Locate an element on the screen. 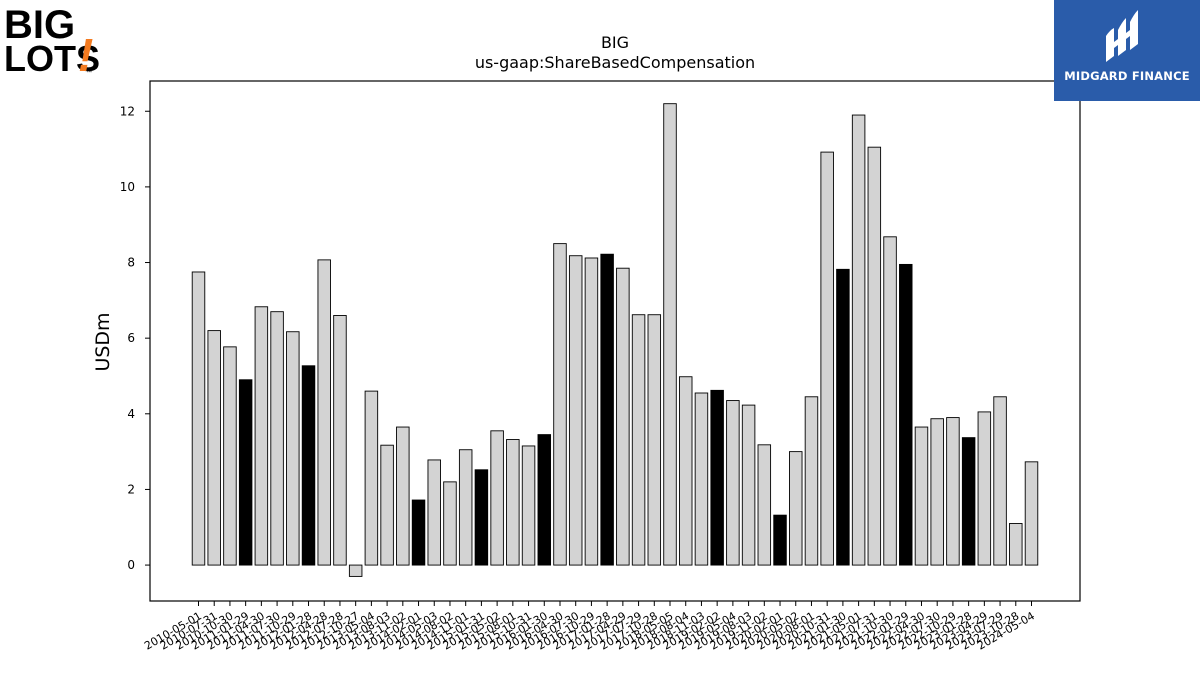  midgard-finance-logo: MIDGARD FINANCE is located at coordinates (1127, 50).